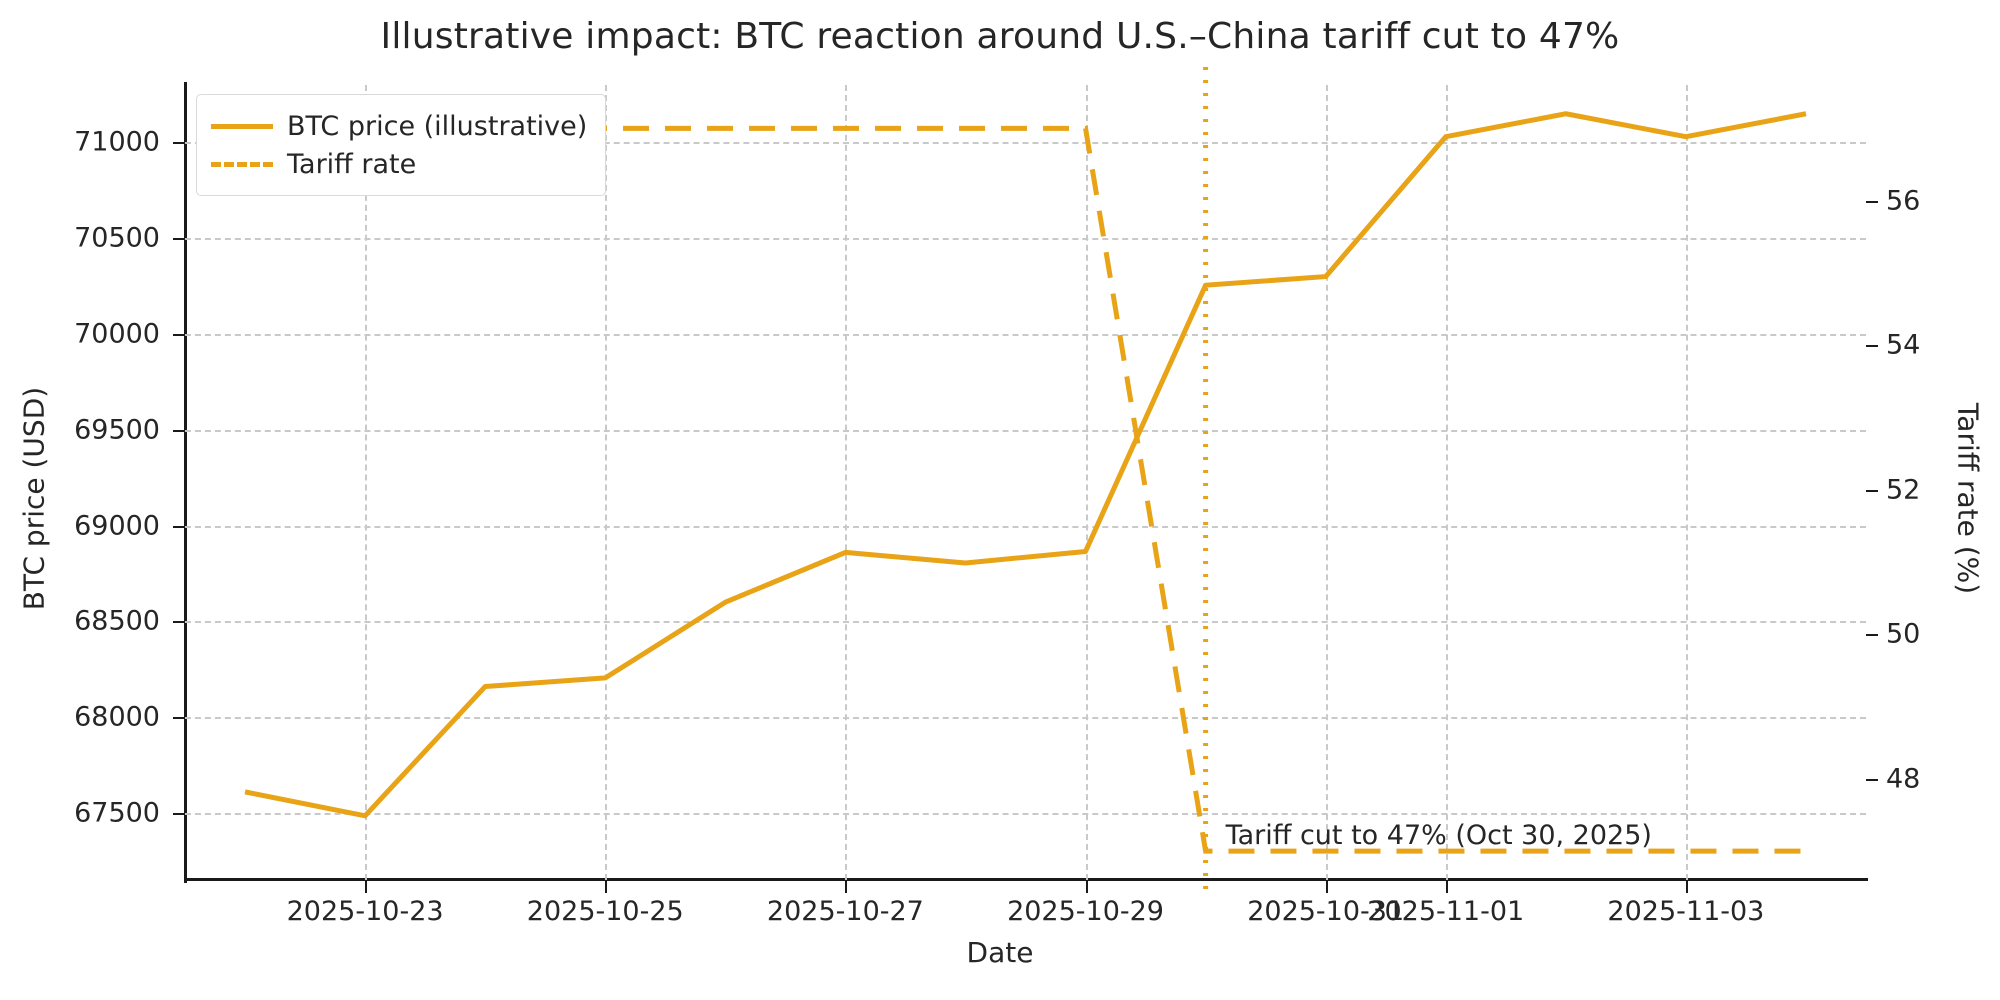 The height and width of the screenshot is (1000, 2000). Describe the element at coordinates (242, 164) in the screenshot. I see `legend-swatch-dashed-line-icon` at that location.